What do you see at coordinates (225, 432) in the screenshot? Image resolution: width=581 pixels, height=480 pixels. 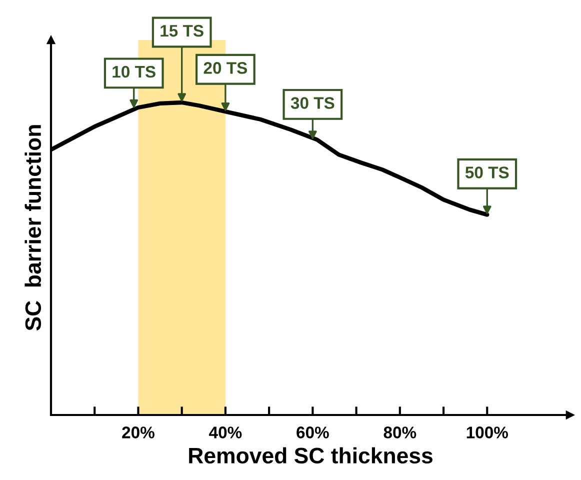 I see `x-tick-label: 40%` at bounding box center [225, 432].